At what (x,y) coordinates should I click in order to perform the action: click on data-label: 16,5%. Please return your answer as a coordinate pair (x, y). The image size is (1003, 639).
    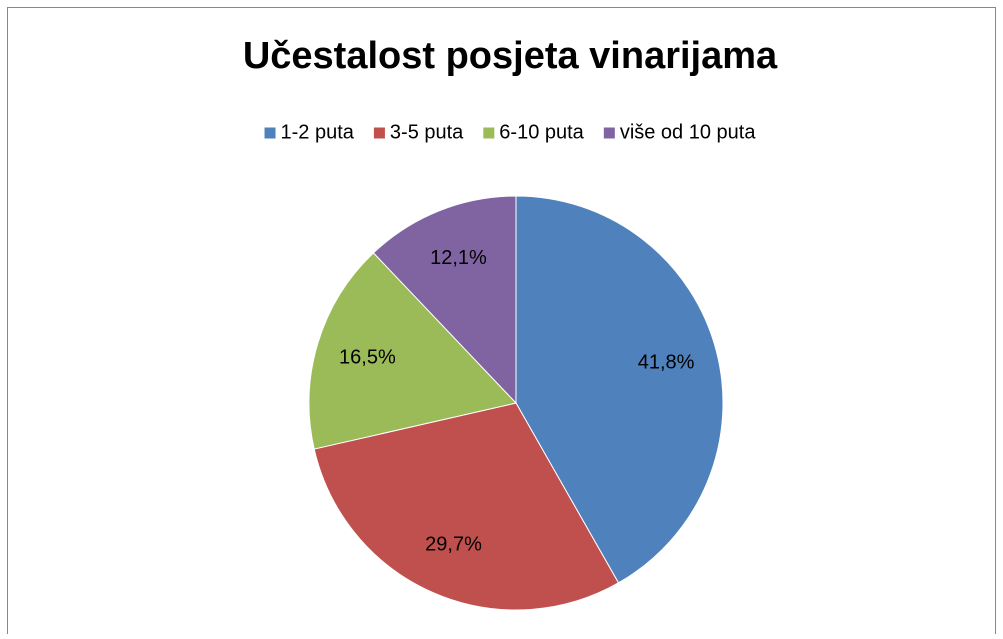
    Looking at the image, I should click on (367, 357).